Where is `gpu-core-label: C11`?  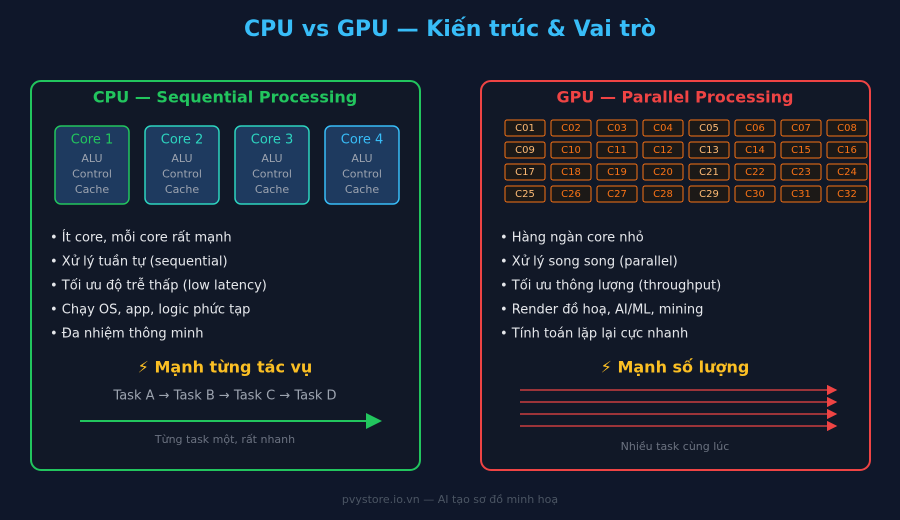
gpu-core-label: C11 is located at coordinates (617, 150).